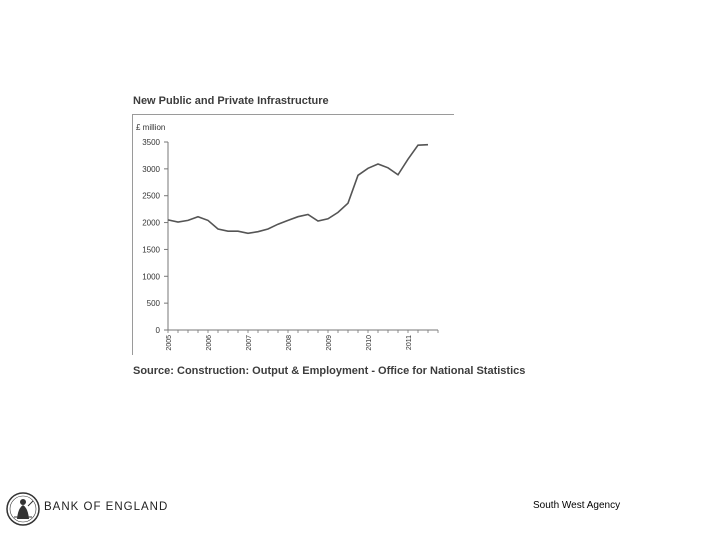  I want to click on y-tick-label: 2000, so click(151, 223).